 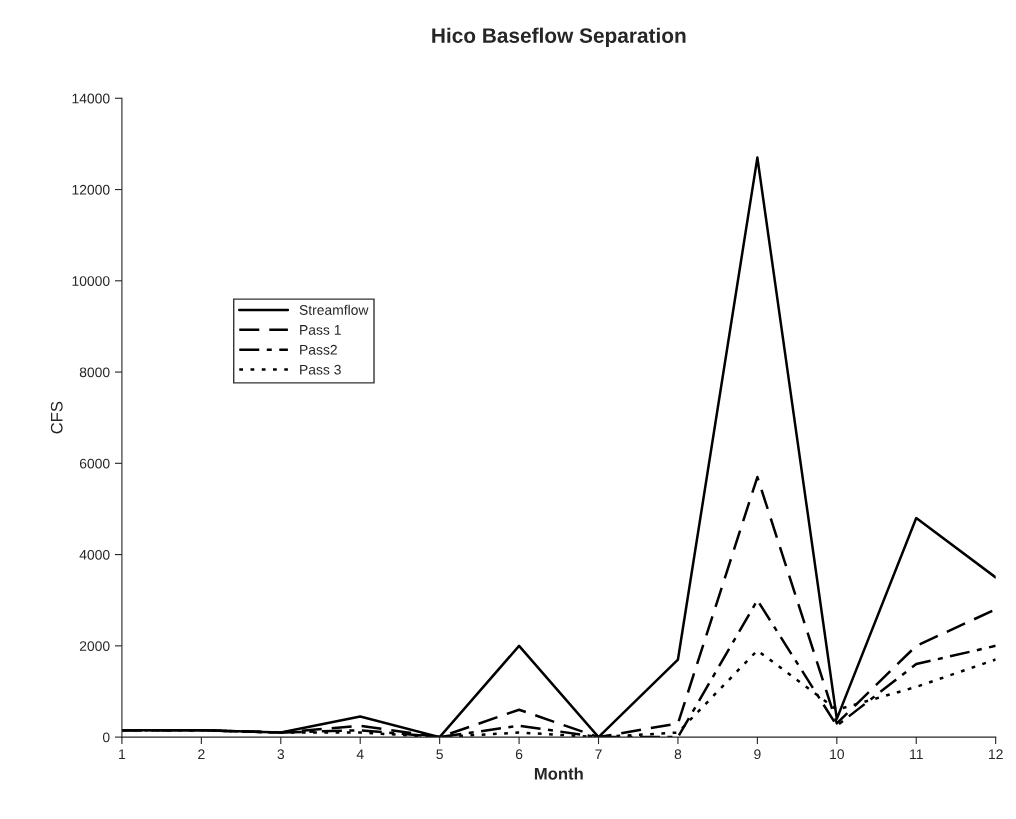 I want to click on x-tick-label: 5, so click(x=439, y=754).